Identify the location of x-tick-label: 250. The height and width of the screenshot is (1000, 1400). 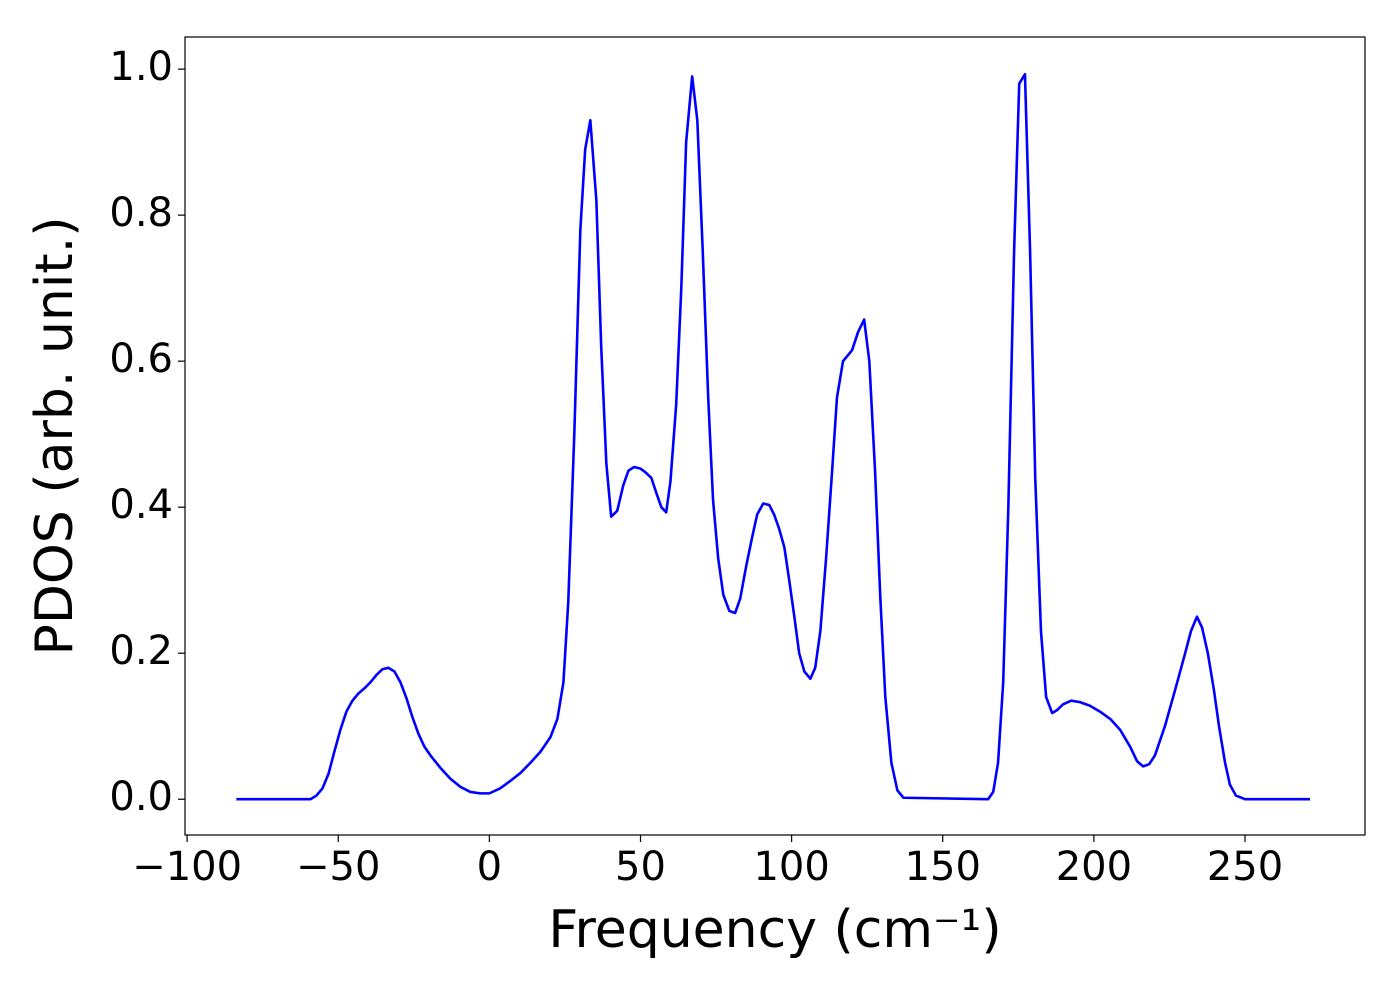
(1245, 867).